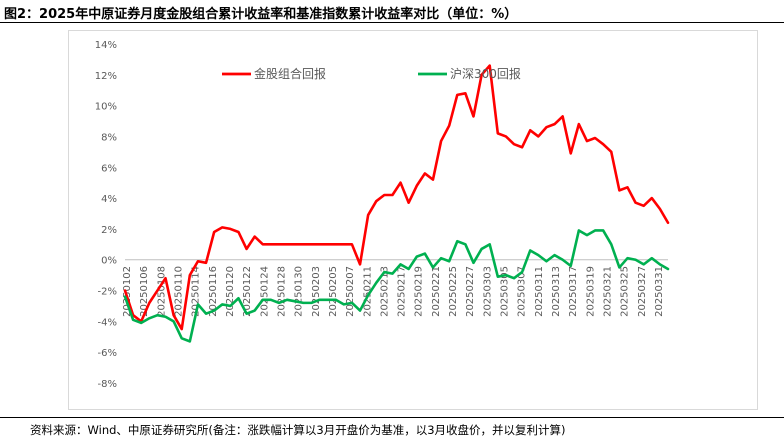 This screenshot has width=784, height=440. I want to click on y-tick-label: -2%, so click(107, 292).